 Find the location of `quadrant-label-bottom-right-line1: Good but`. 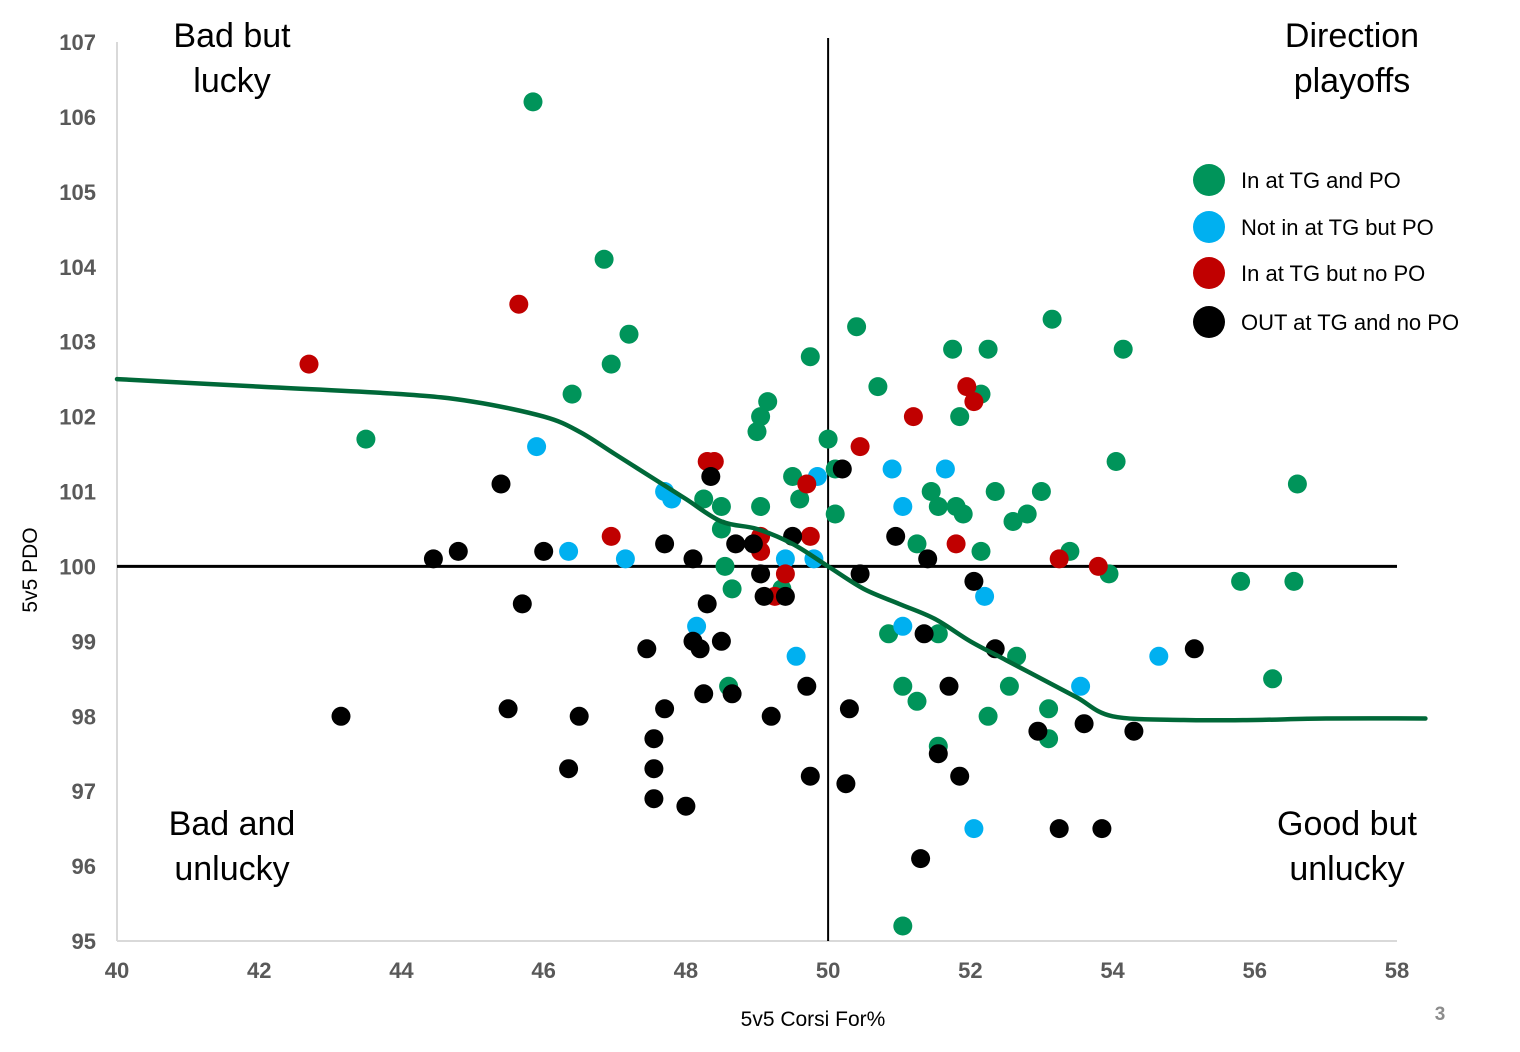

quadrant-label-bottom-right-line1: Good but is located at coordinates (1347, 824).